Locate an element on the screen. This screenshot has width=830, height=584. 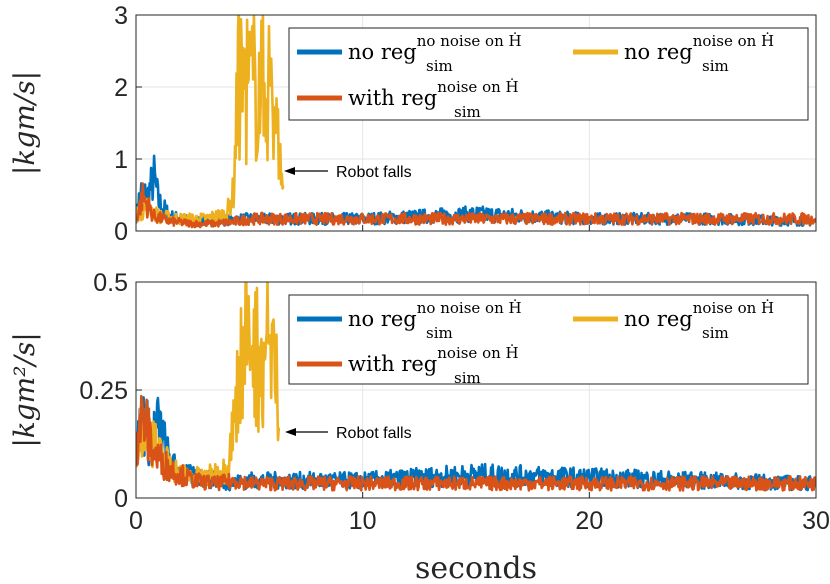
top-legend-entry-1-name: no reg is located at coordinates (382, 52).